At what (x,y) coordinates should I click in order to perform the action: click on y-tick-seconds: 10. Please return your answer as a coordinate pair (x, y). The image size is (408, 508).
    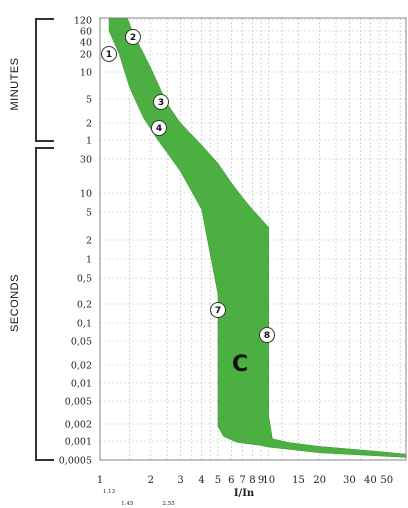
    Looking at the image, I should click on (86, 194).